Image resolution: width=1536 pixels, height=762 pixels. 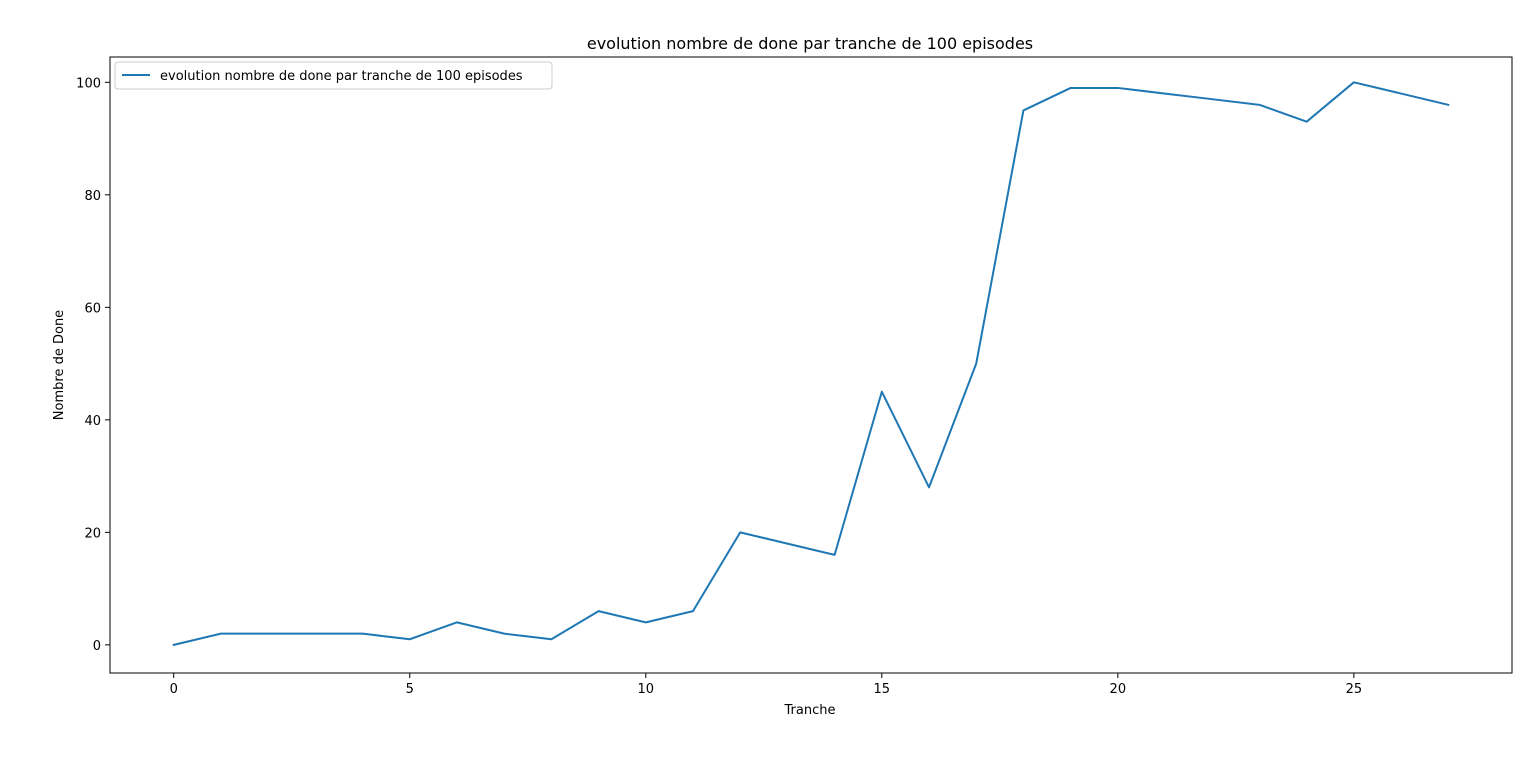 I want to click on y-tick-label: 60, so click(x=92, y=308).